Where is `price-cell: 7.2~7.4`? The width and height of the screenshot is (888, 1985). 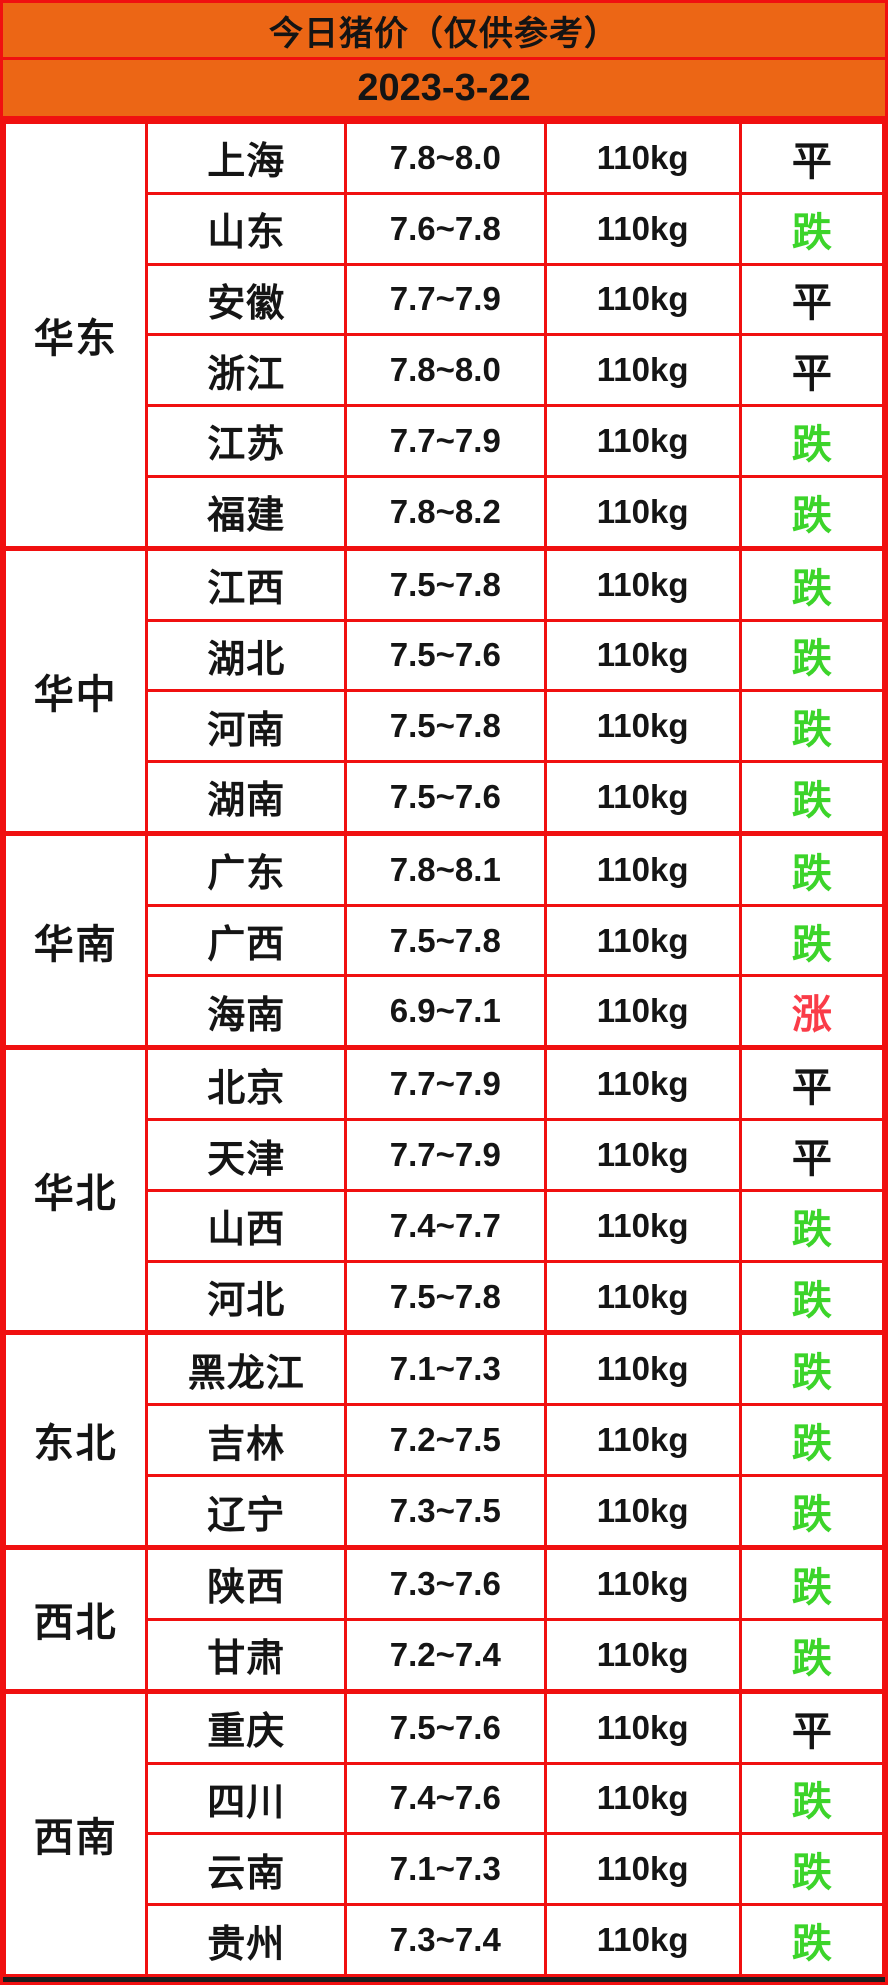
price-cell: 7.2~7.4 is located at coordinates (445, 1655).